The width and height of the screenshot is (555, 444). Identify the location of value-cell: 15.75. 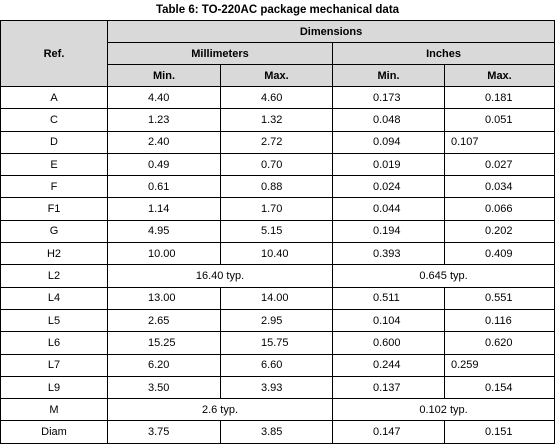
(276, 343).